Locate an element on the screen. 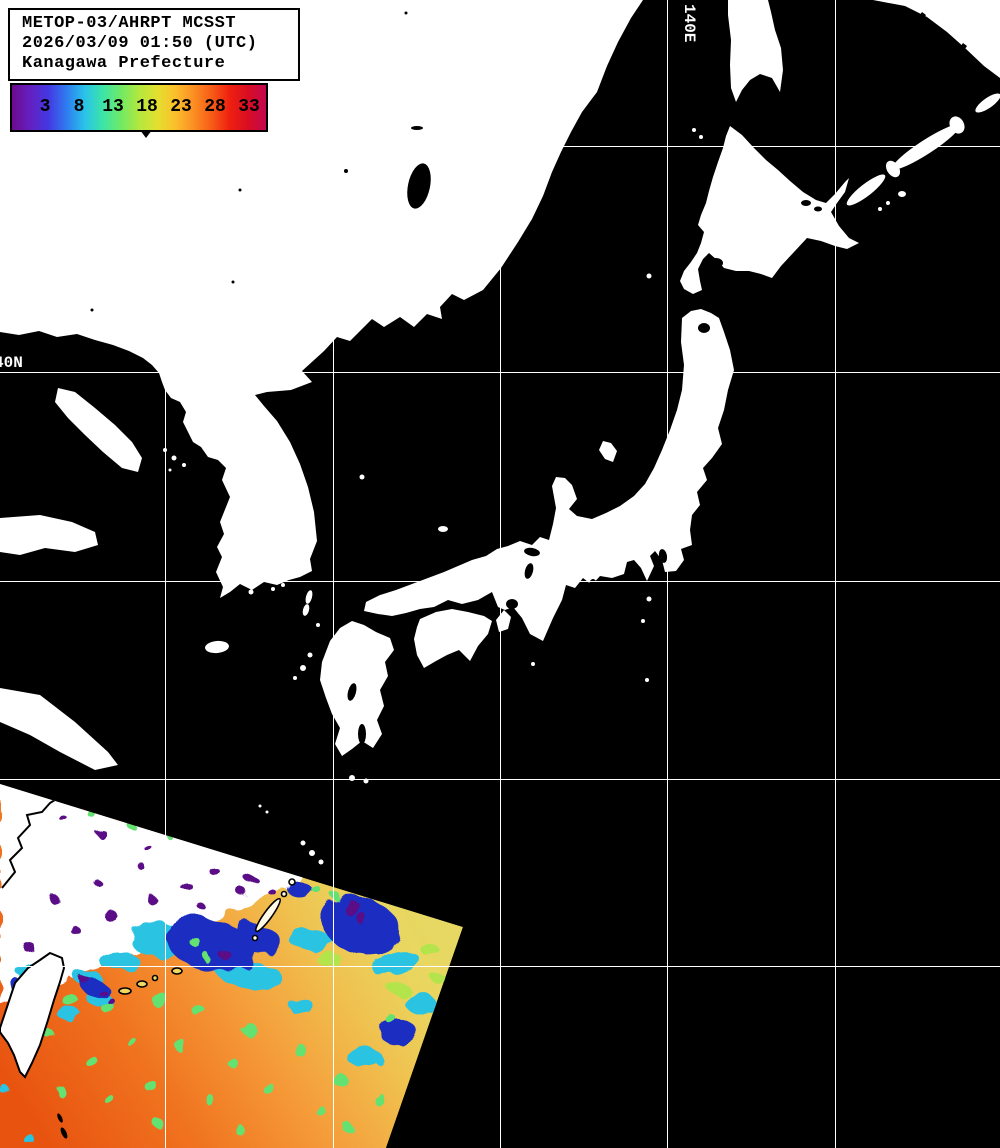  swath-blue-patches is located at coordinates (215, 964).